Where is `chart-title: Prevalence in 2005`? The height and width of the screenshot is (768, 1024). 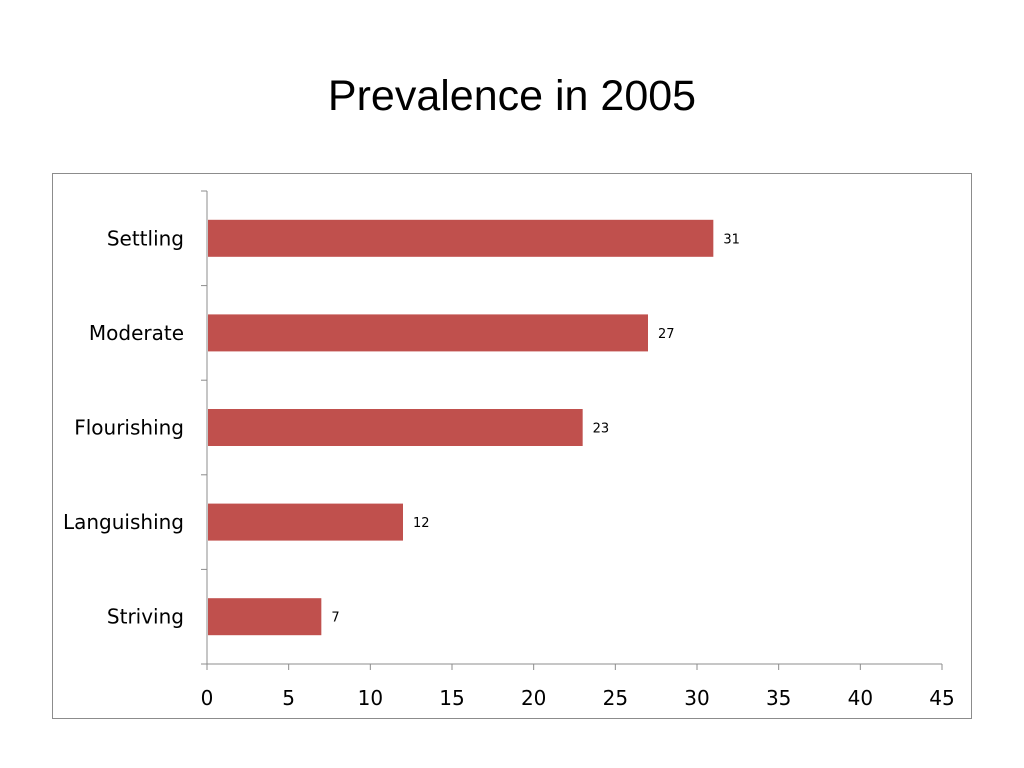 chart-title: Prevalence in 2005 is located at coordinates (512, 96).